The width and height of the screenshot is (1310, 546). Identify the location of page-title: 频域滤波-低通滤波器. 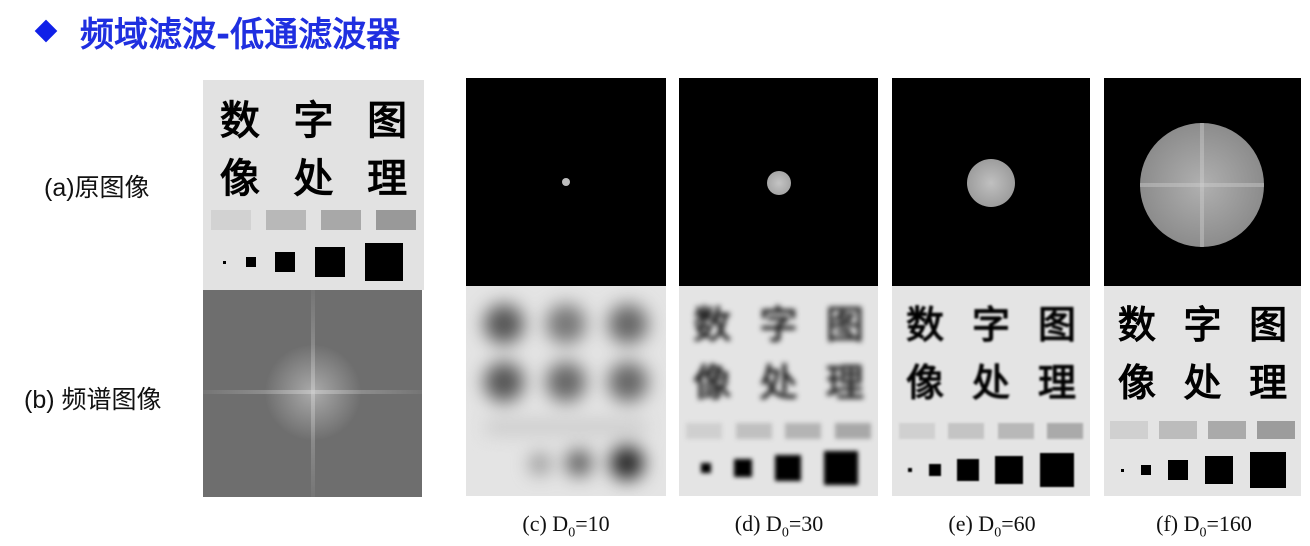
(215, 31).